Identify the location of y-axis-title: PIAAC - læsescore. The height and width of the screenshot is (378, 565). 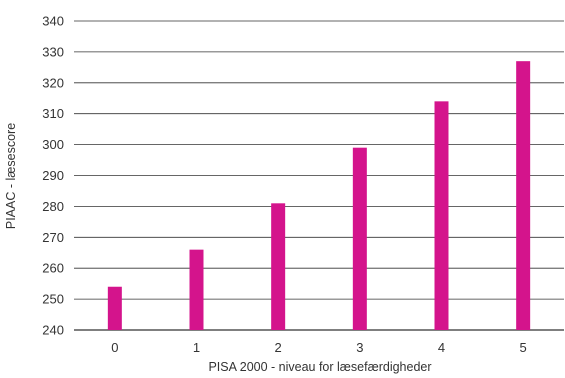
(11, 176).